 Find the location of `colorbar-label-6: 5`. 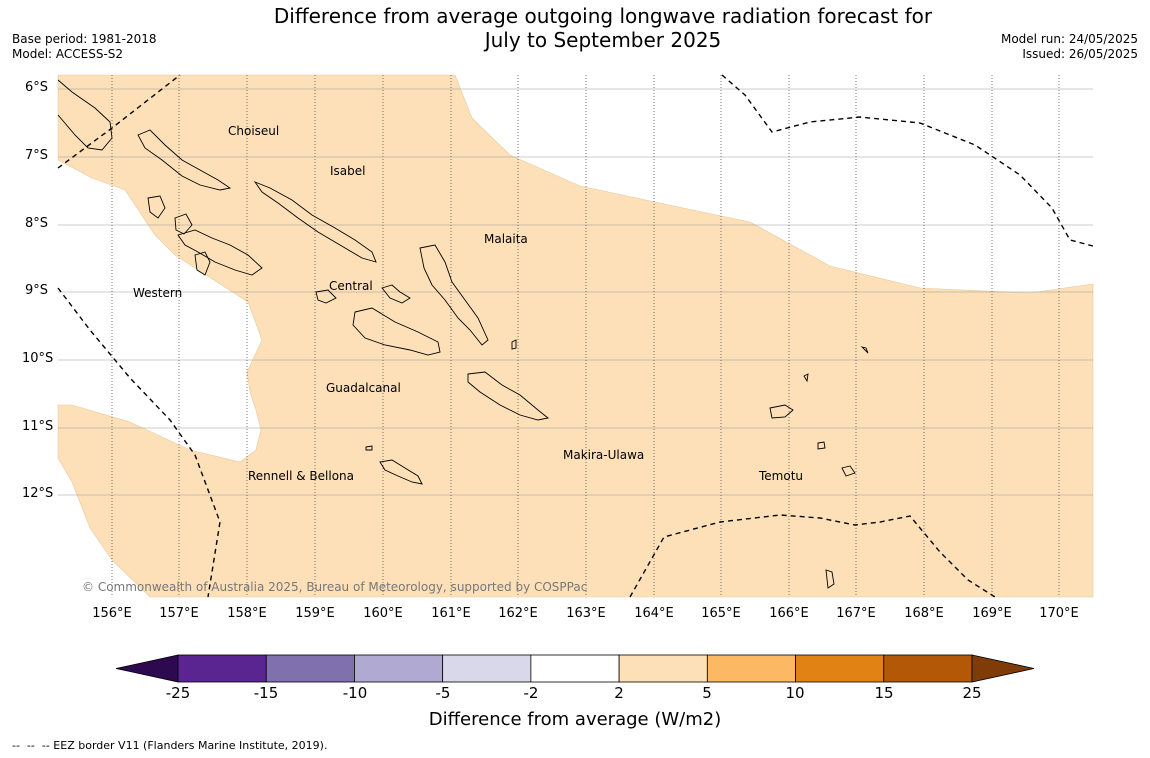

colorbar-label-6: 5 is located at coordinates (707, 693).